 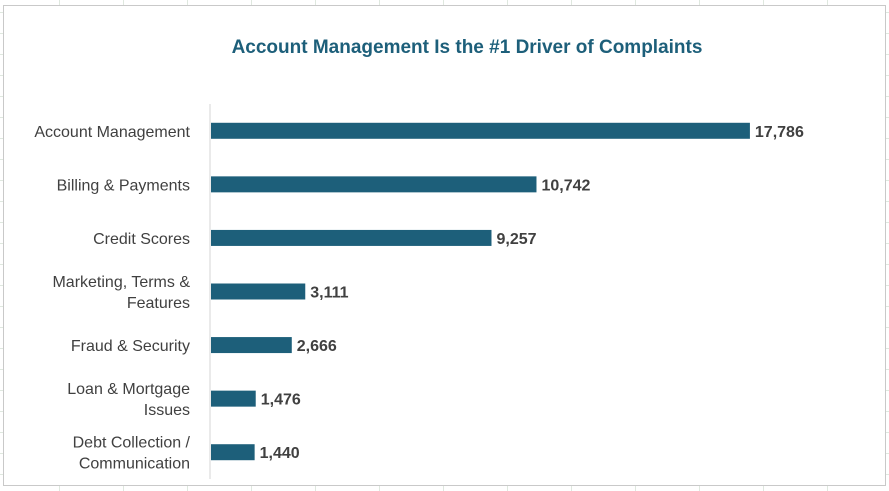 I want to click on category-label: Marketing, Terms & Features, so click(x=121, y=293).